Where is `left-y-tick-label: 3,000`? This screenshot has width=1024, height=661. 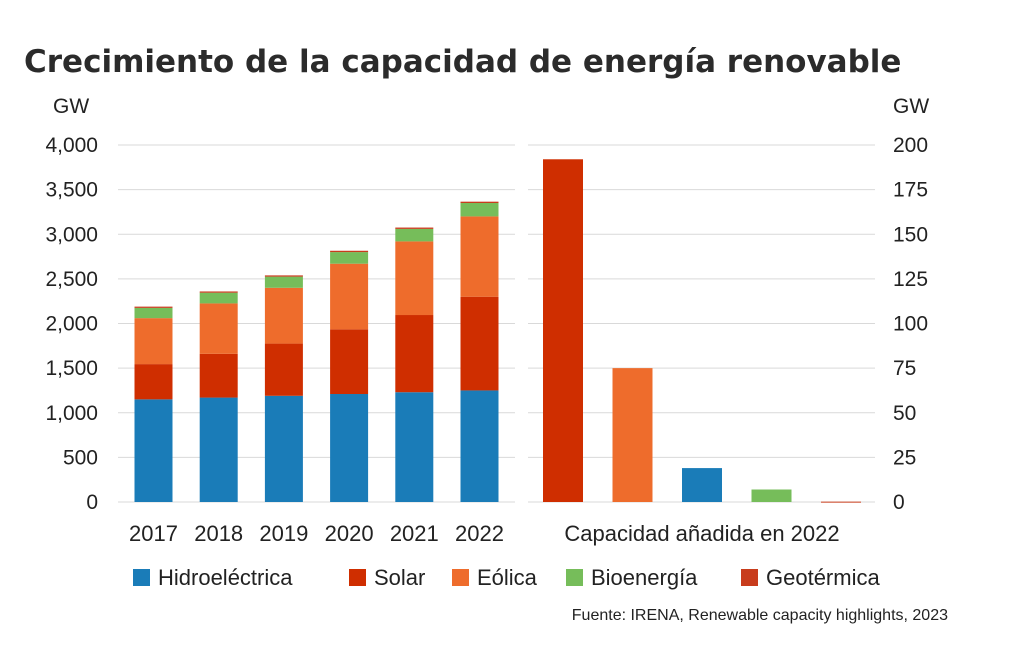 left-y-tick-label: 3,000 is located at coordinates (71, 234).